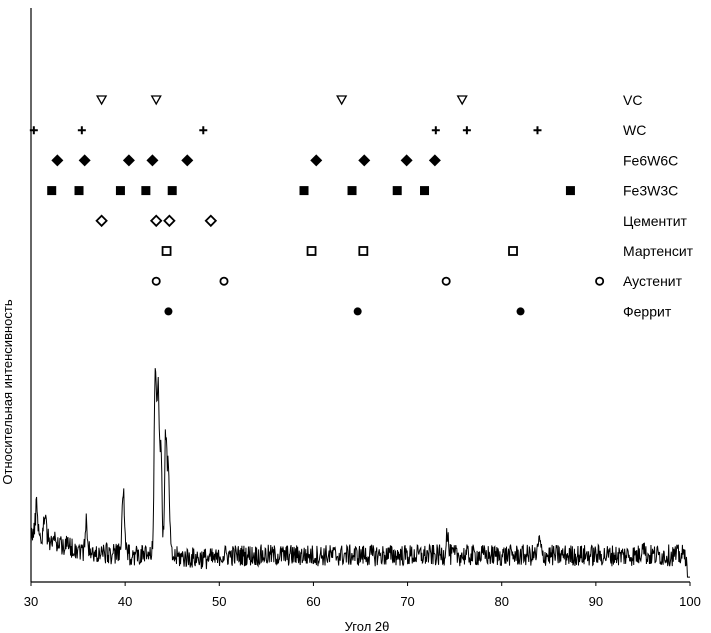 This screenshot has height=633, width=711. Describe the element at coordinates (658, 251) in the screenshot. I see `phase-label: Мартенсит` at that location.